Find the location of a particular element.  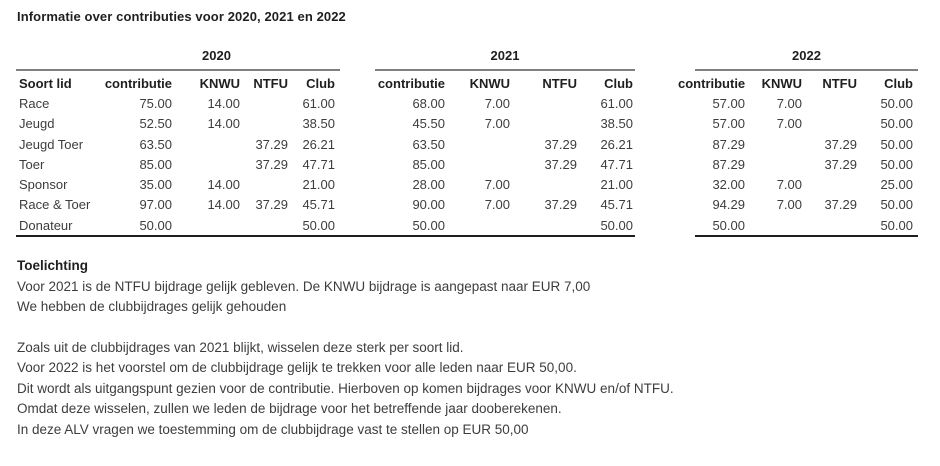

table-2022-top-rule is located at coordinates (806, 70).